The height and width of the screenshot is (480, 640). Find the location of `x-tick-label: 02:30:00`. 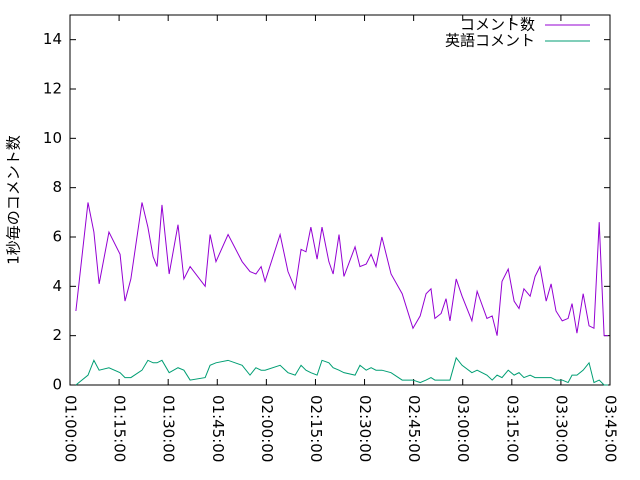

x-tick-label: 02:30:00 is located at coordinates (365, 428).